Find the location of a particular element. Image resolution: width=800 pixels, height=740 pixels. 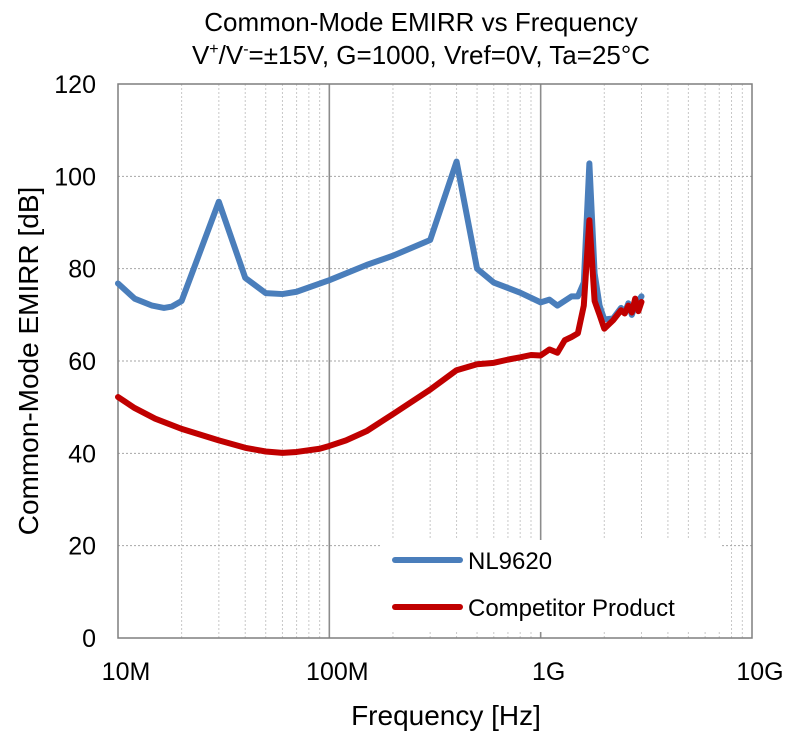

y-tick-label: 0 is located at coordinates (89, 639).